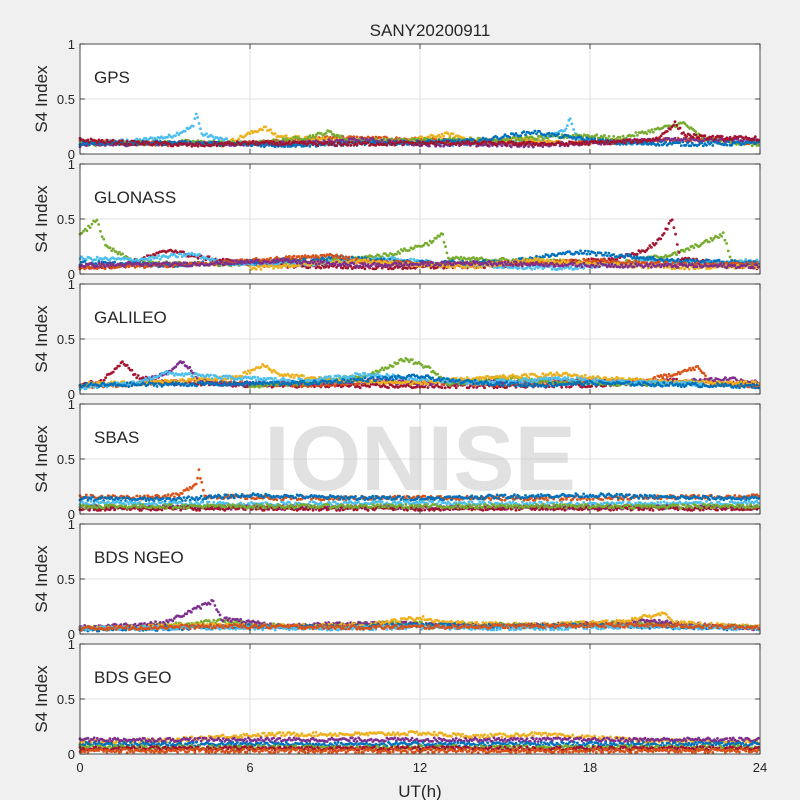 This screenshot has height=800, width=800. I want to click on y-tick-label: 1, so click(71, 44).